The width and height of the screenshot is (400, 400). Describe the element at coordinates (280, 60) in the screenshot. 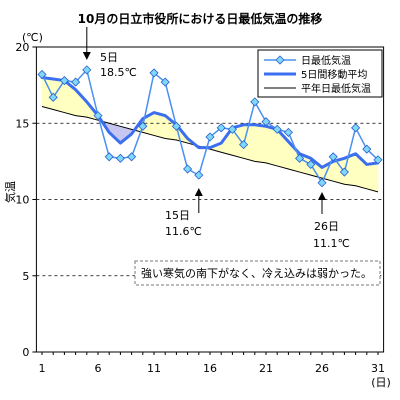

I see `legend-marker-daily-min` at that location.